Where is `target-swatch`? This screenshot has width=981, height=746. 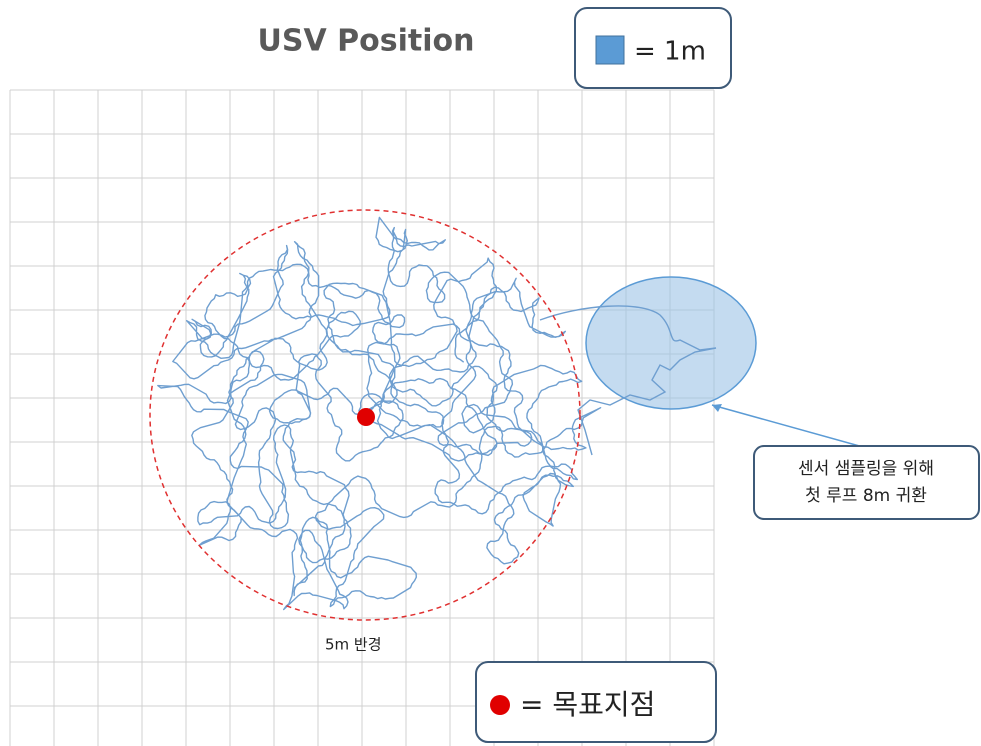
target-swatch is located at coordinates (500, 705).